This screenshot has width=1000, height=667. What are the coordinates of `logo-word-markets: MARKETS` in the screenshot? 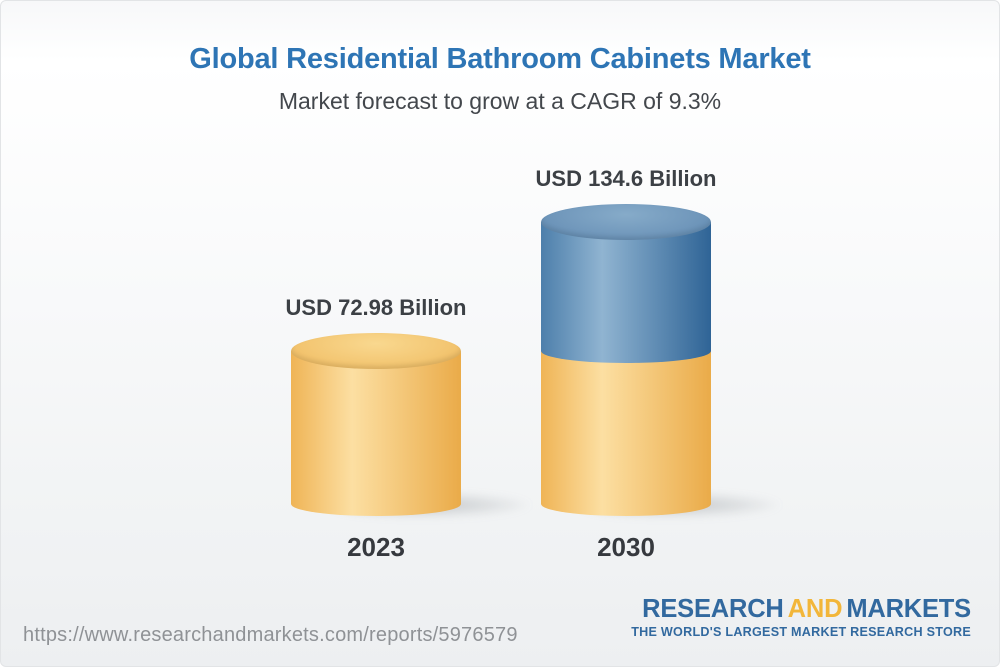 It's located at (908, 609).